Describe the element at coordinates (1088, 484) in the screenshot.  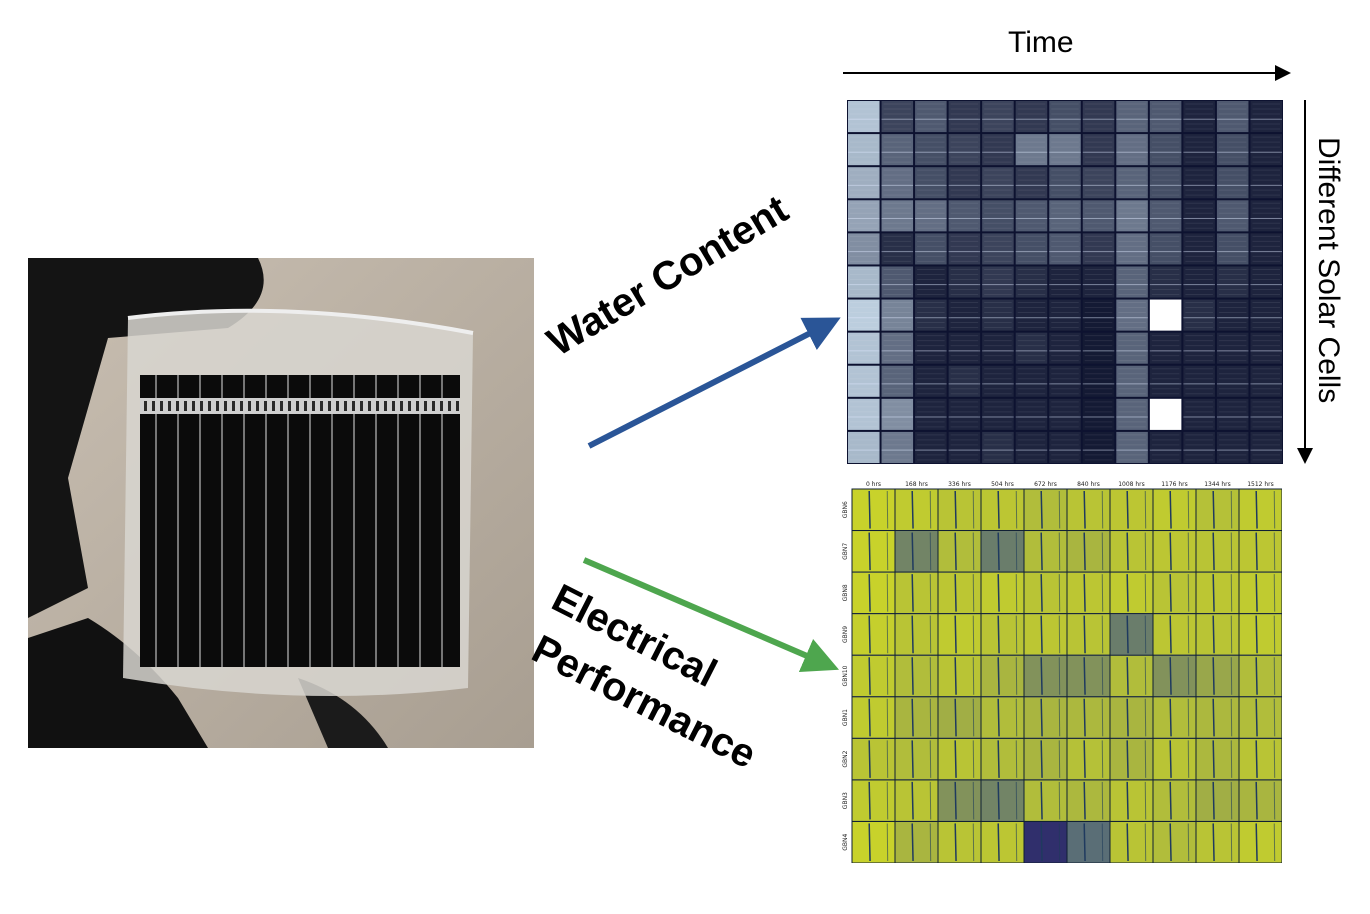
I see `perf-column-label: 840 hrs` at that location.